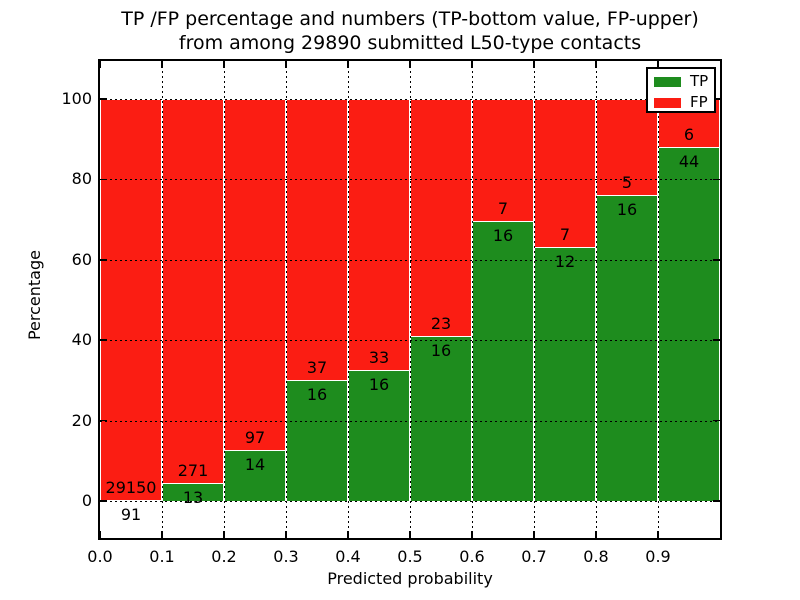 Image resolution: width=800 pixels, height=600 pixels. I want to click on bar-count-label-fp: 271, so click(193, 470).